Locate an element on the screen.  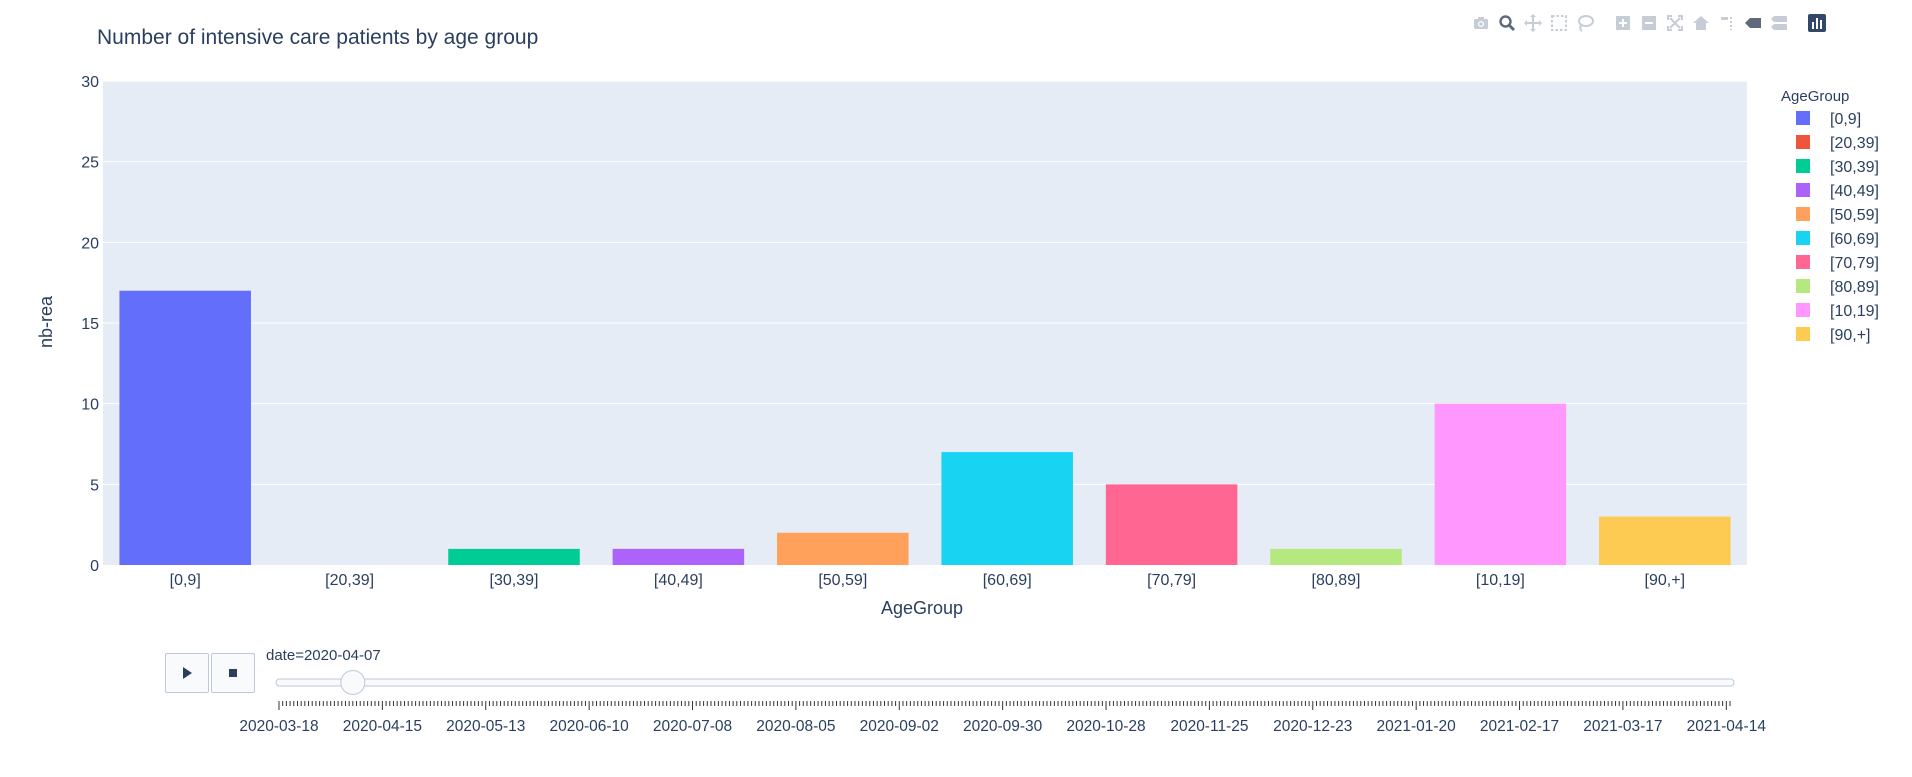
x-tick-label: [0,9] is located at coordinates (185, 580).